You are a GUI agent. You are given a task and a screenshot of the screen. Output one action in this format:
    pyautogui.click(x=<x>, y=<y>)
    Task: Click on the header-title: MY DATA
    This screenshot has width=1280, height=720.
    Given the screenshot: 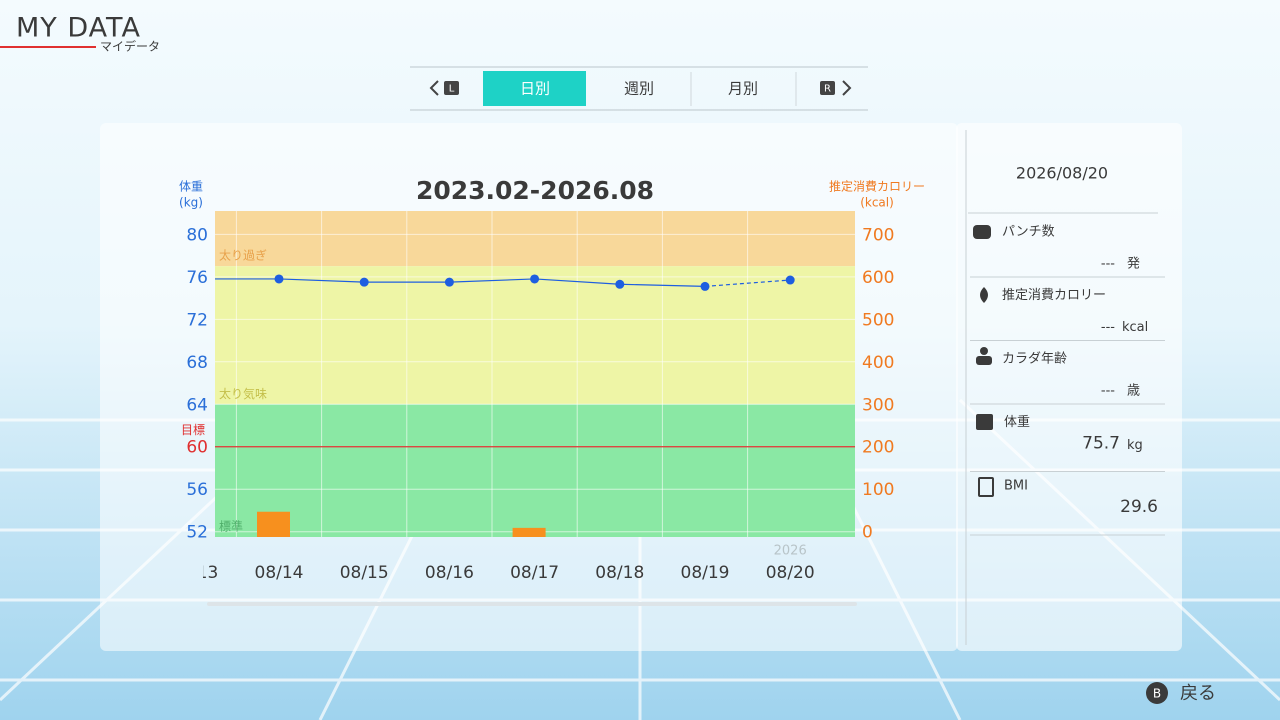 What is the action you would take?
    pyautogui.click(x=78, y=28)
    